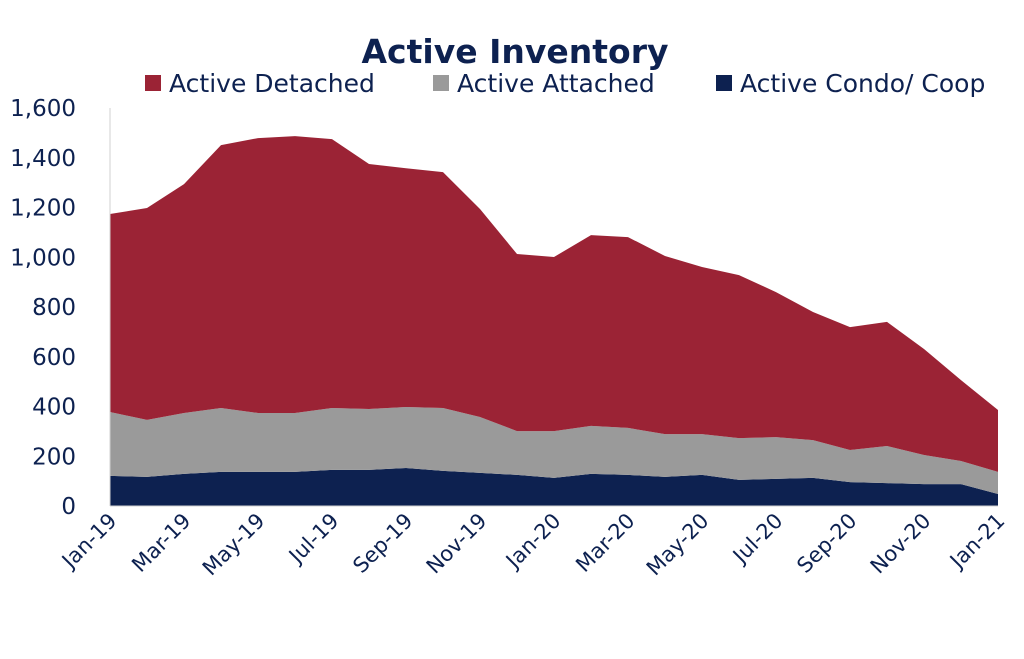 The width and height of the screenshot is (1024, 659). Describe the element at coordinates (901, 544) in the screenshot. I see `x-tick-label: Nov-20` at that location.